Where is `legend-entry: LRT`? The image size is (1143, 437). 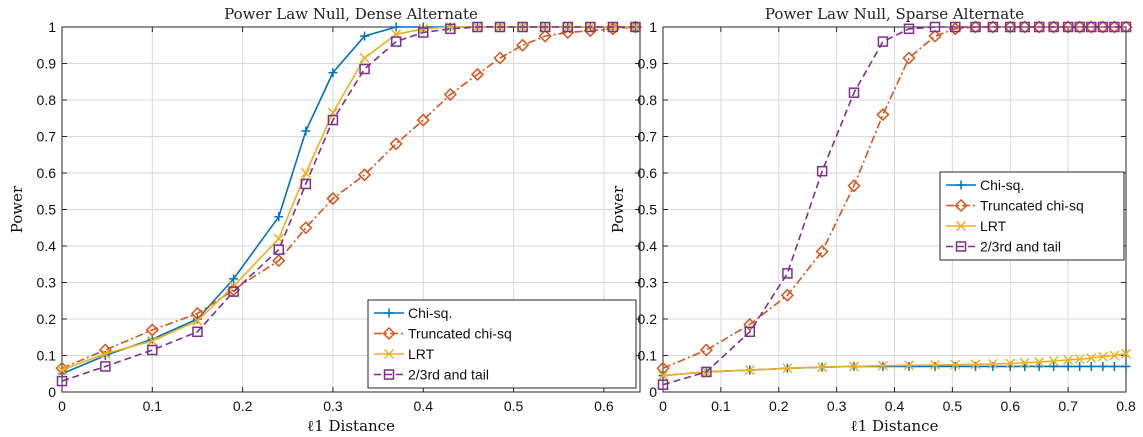
legend-entry: LRT is located at coordinates (421, 354).